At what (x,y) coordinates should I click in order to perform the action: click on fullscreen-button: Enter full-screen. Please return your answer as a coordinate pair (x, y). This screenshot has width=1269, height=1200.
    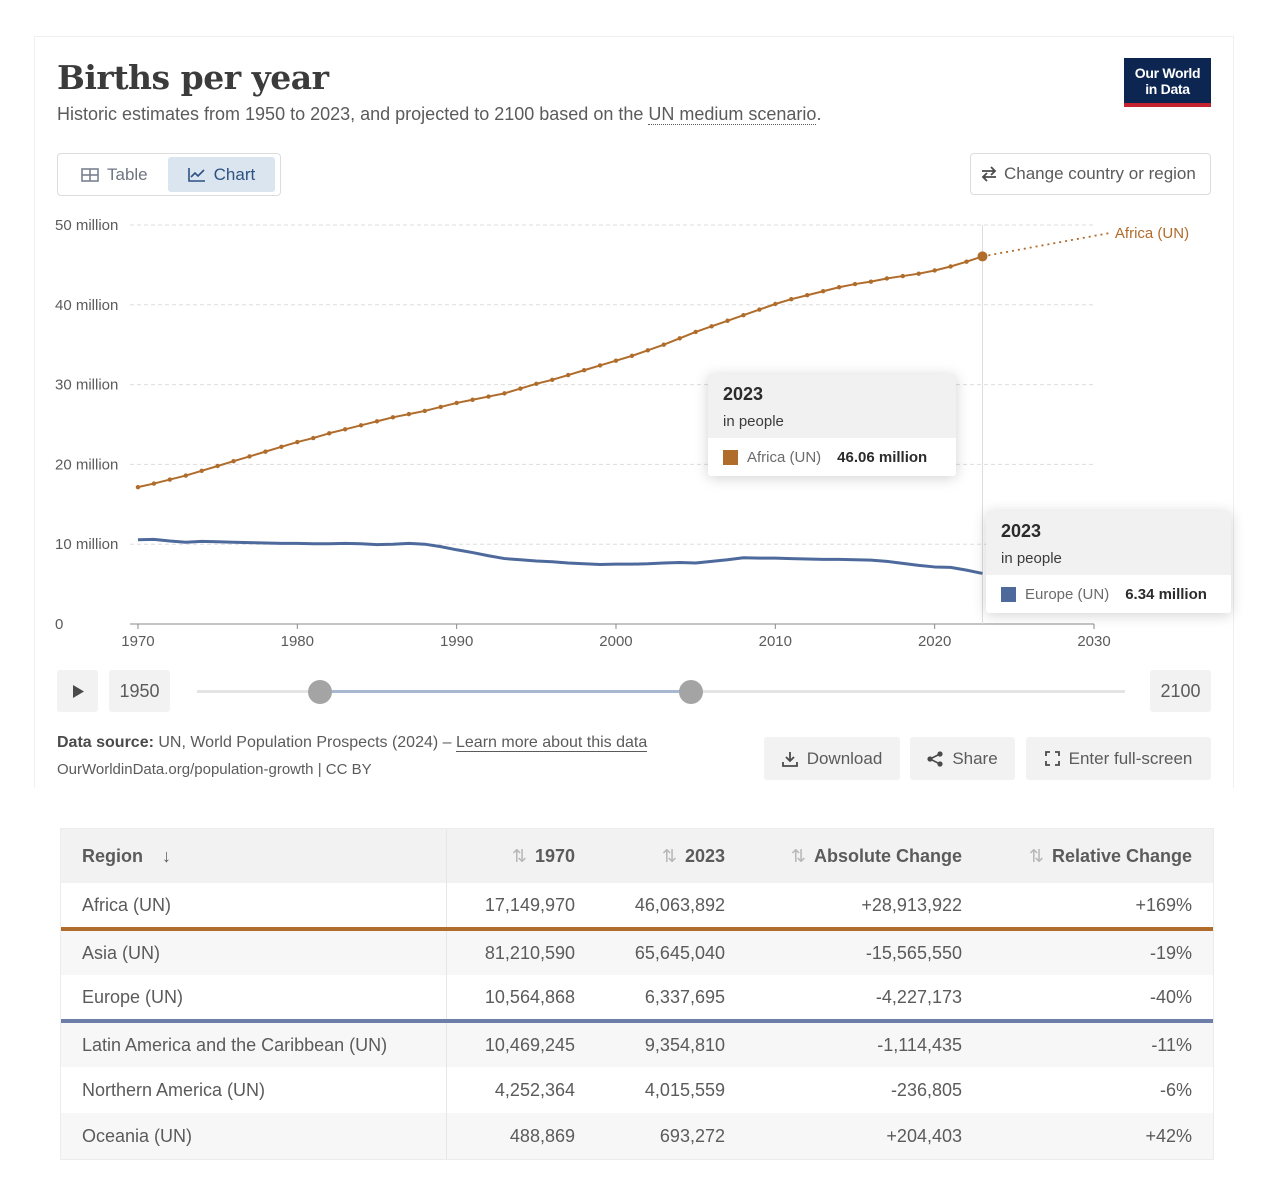
    Looking at the image, I should click on (1118, 758).